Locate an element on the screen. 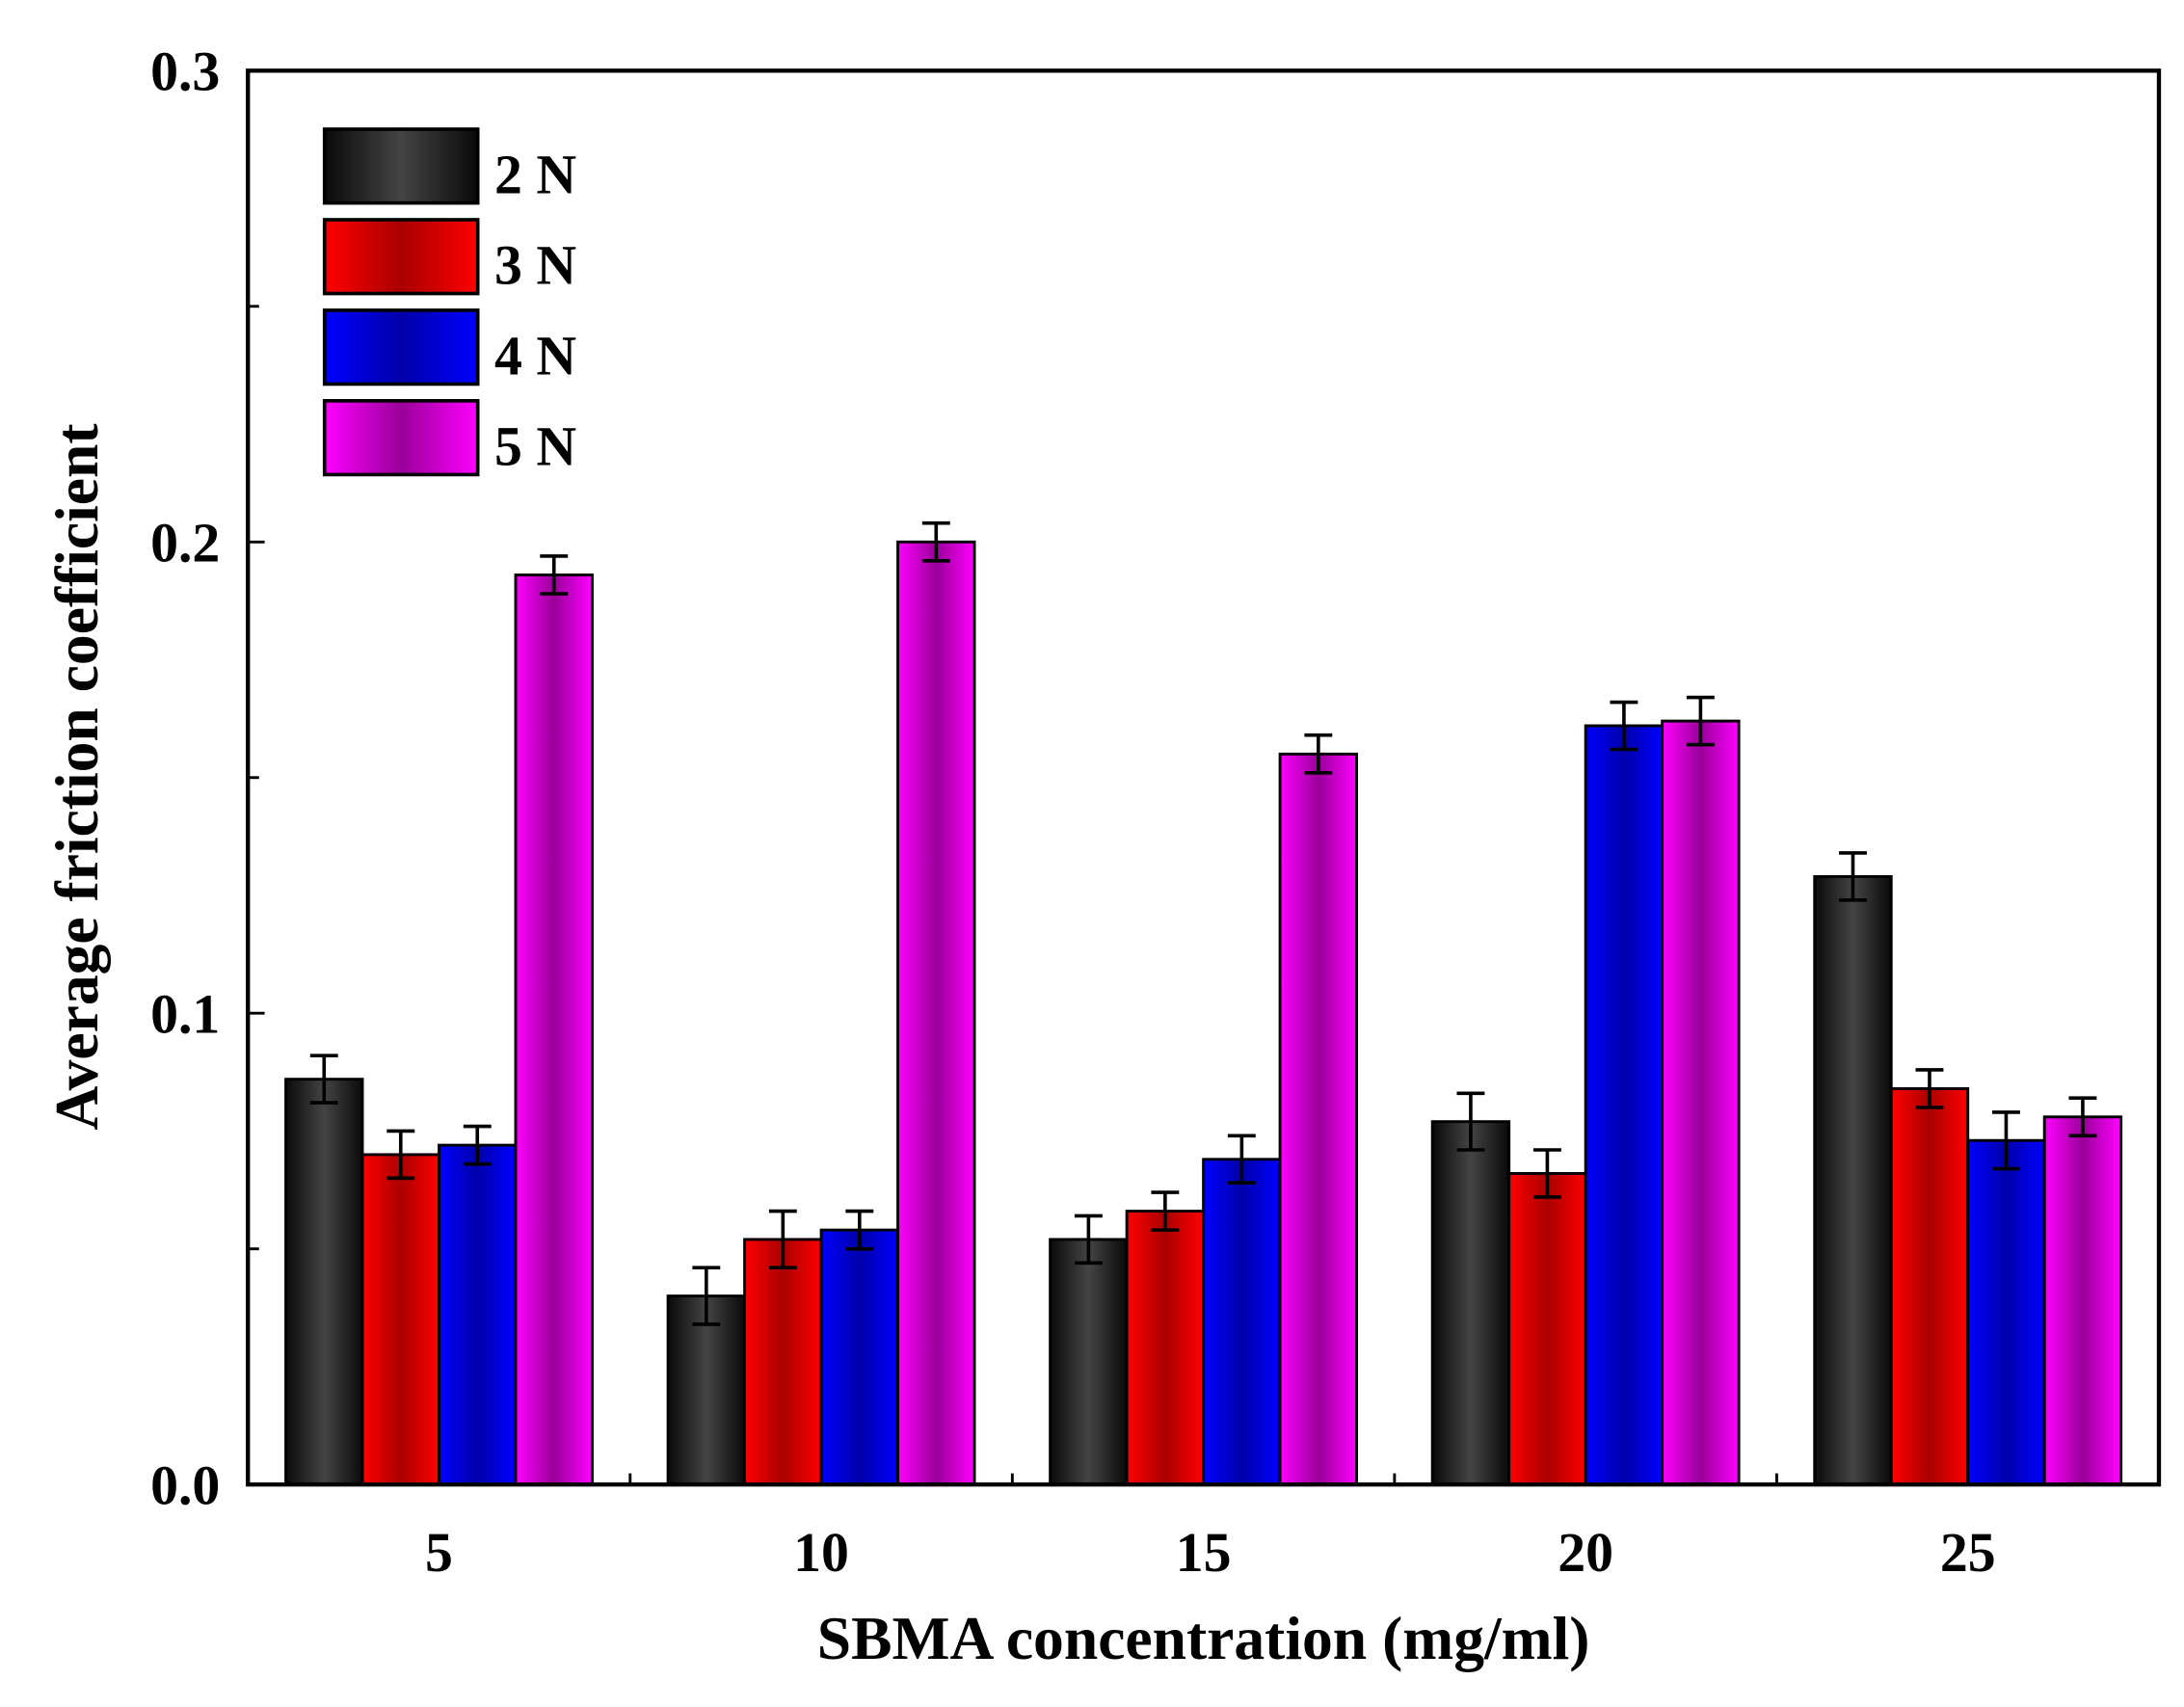 The image size is (2184, 1707). x-tick-label: 10 is located at coordinates (821, 1552).